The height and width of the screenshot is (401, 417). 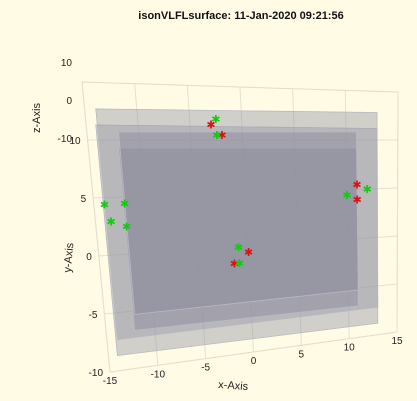 I want to click on y-tick-label: 10, so click(x=75, y=141).